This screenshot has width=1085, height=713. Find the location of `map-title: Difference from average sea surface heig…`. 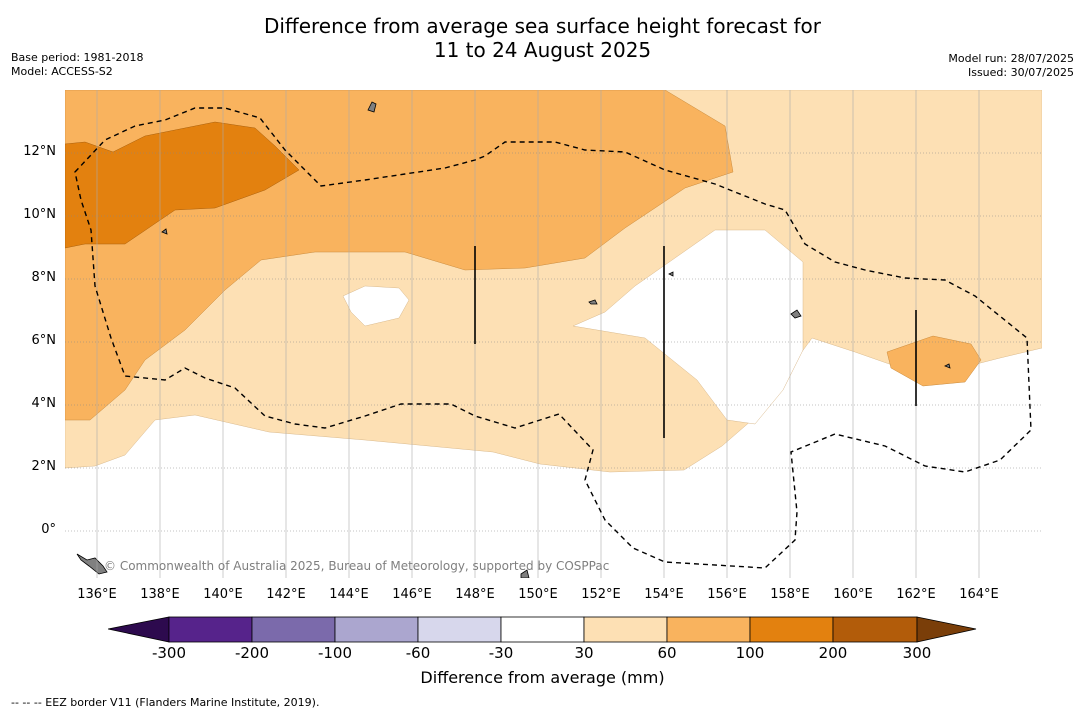

map-title: Difference from average sea surface heig… is located at coordinates (542, 38).